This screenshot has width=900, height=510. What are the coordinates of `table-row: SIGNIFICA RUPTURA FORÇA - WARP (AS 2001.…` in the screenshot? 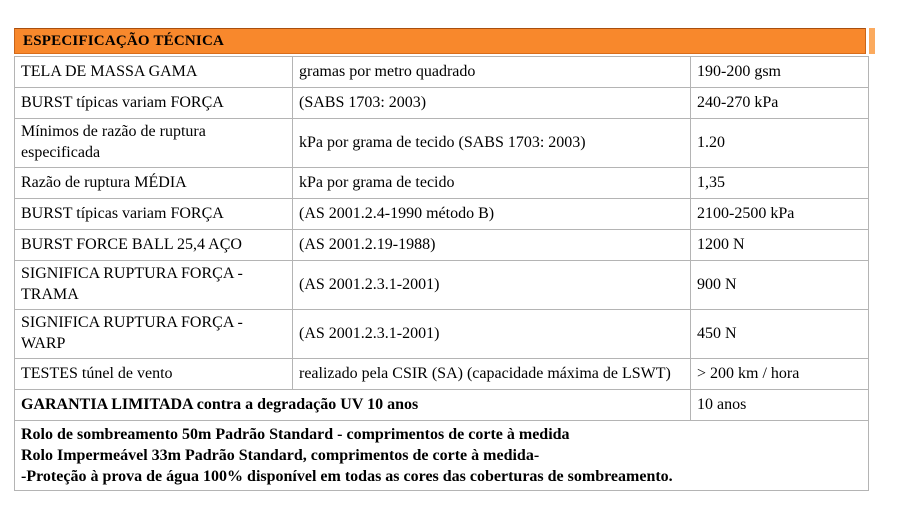 It's located at (441, 334).